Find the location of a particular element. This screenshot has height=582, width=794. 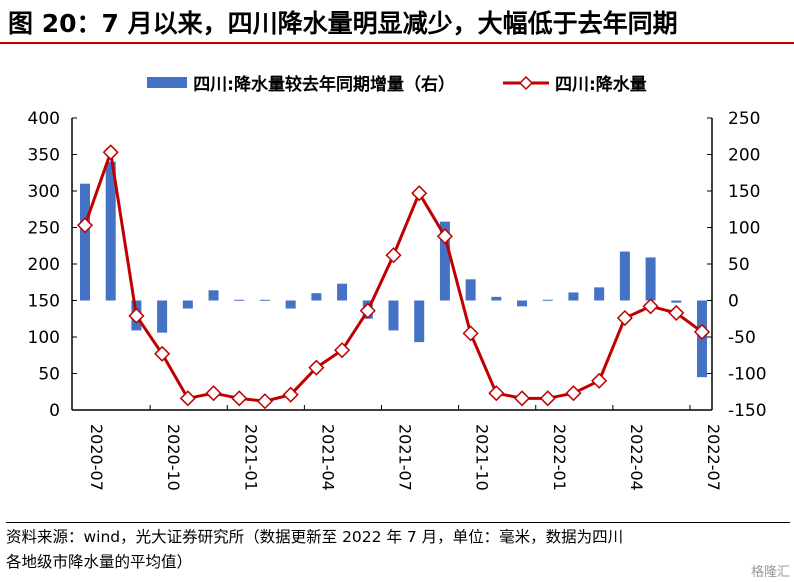

legend-line-label: 四川:降水量 is located at coordinates (601, 85).